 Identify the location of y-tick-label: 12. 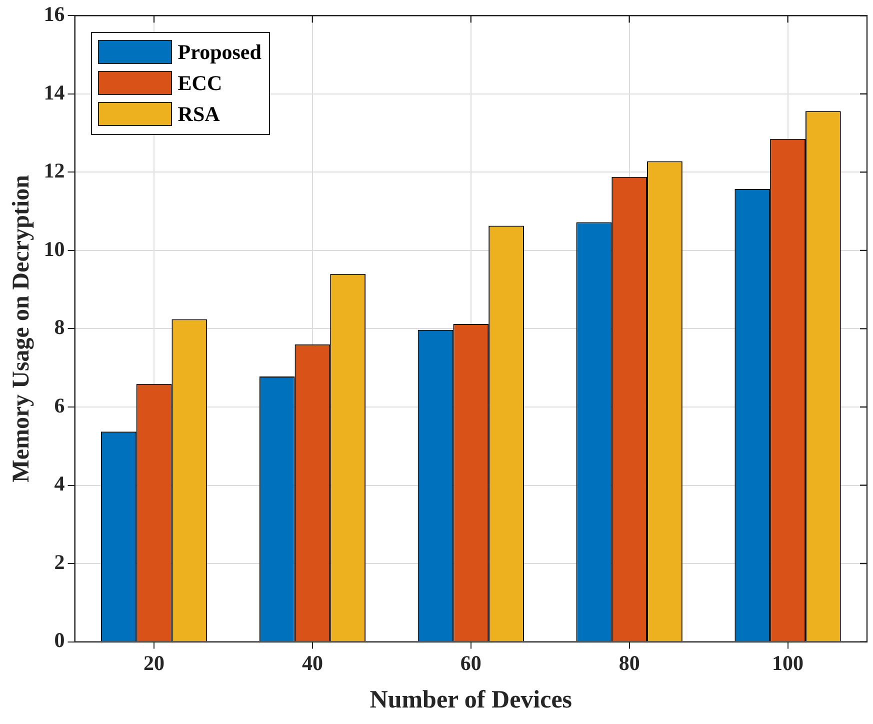
(54, 170).